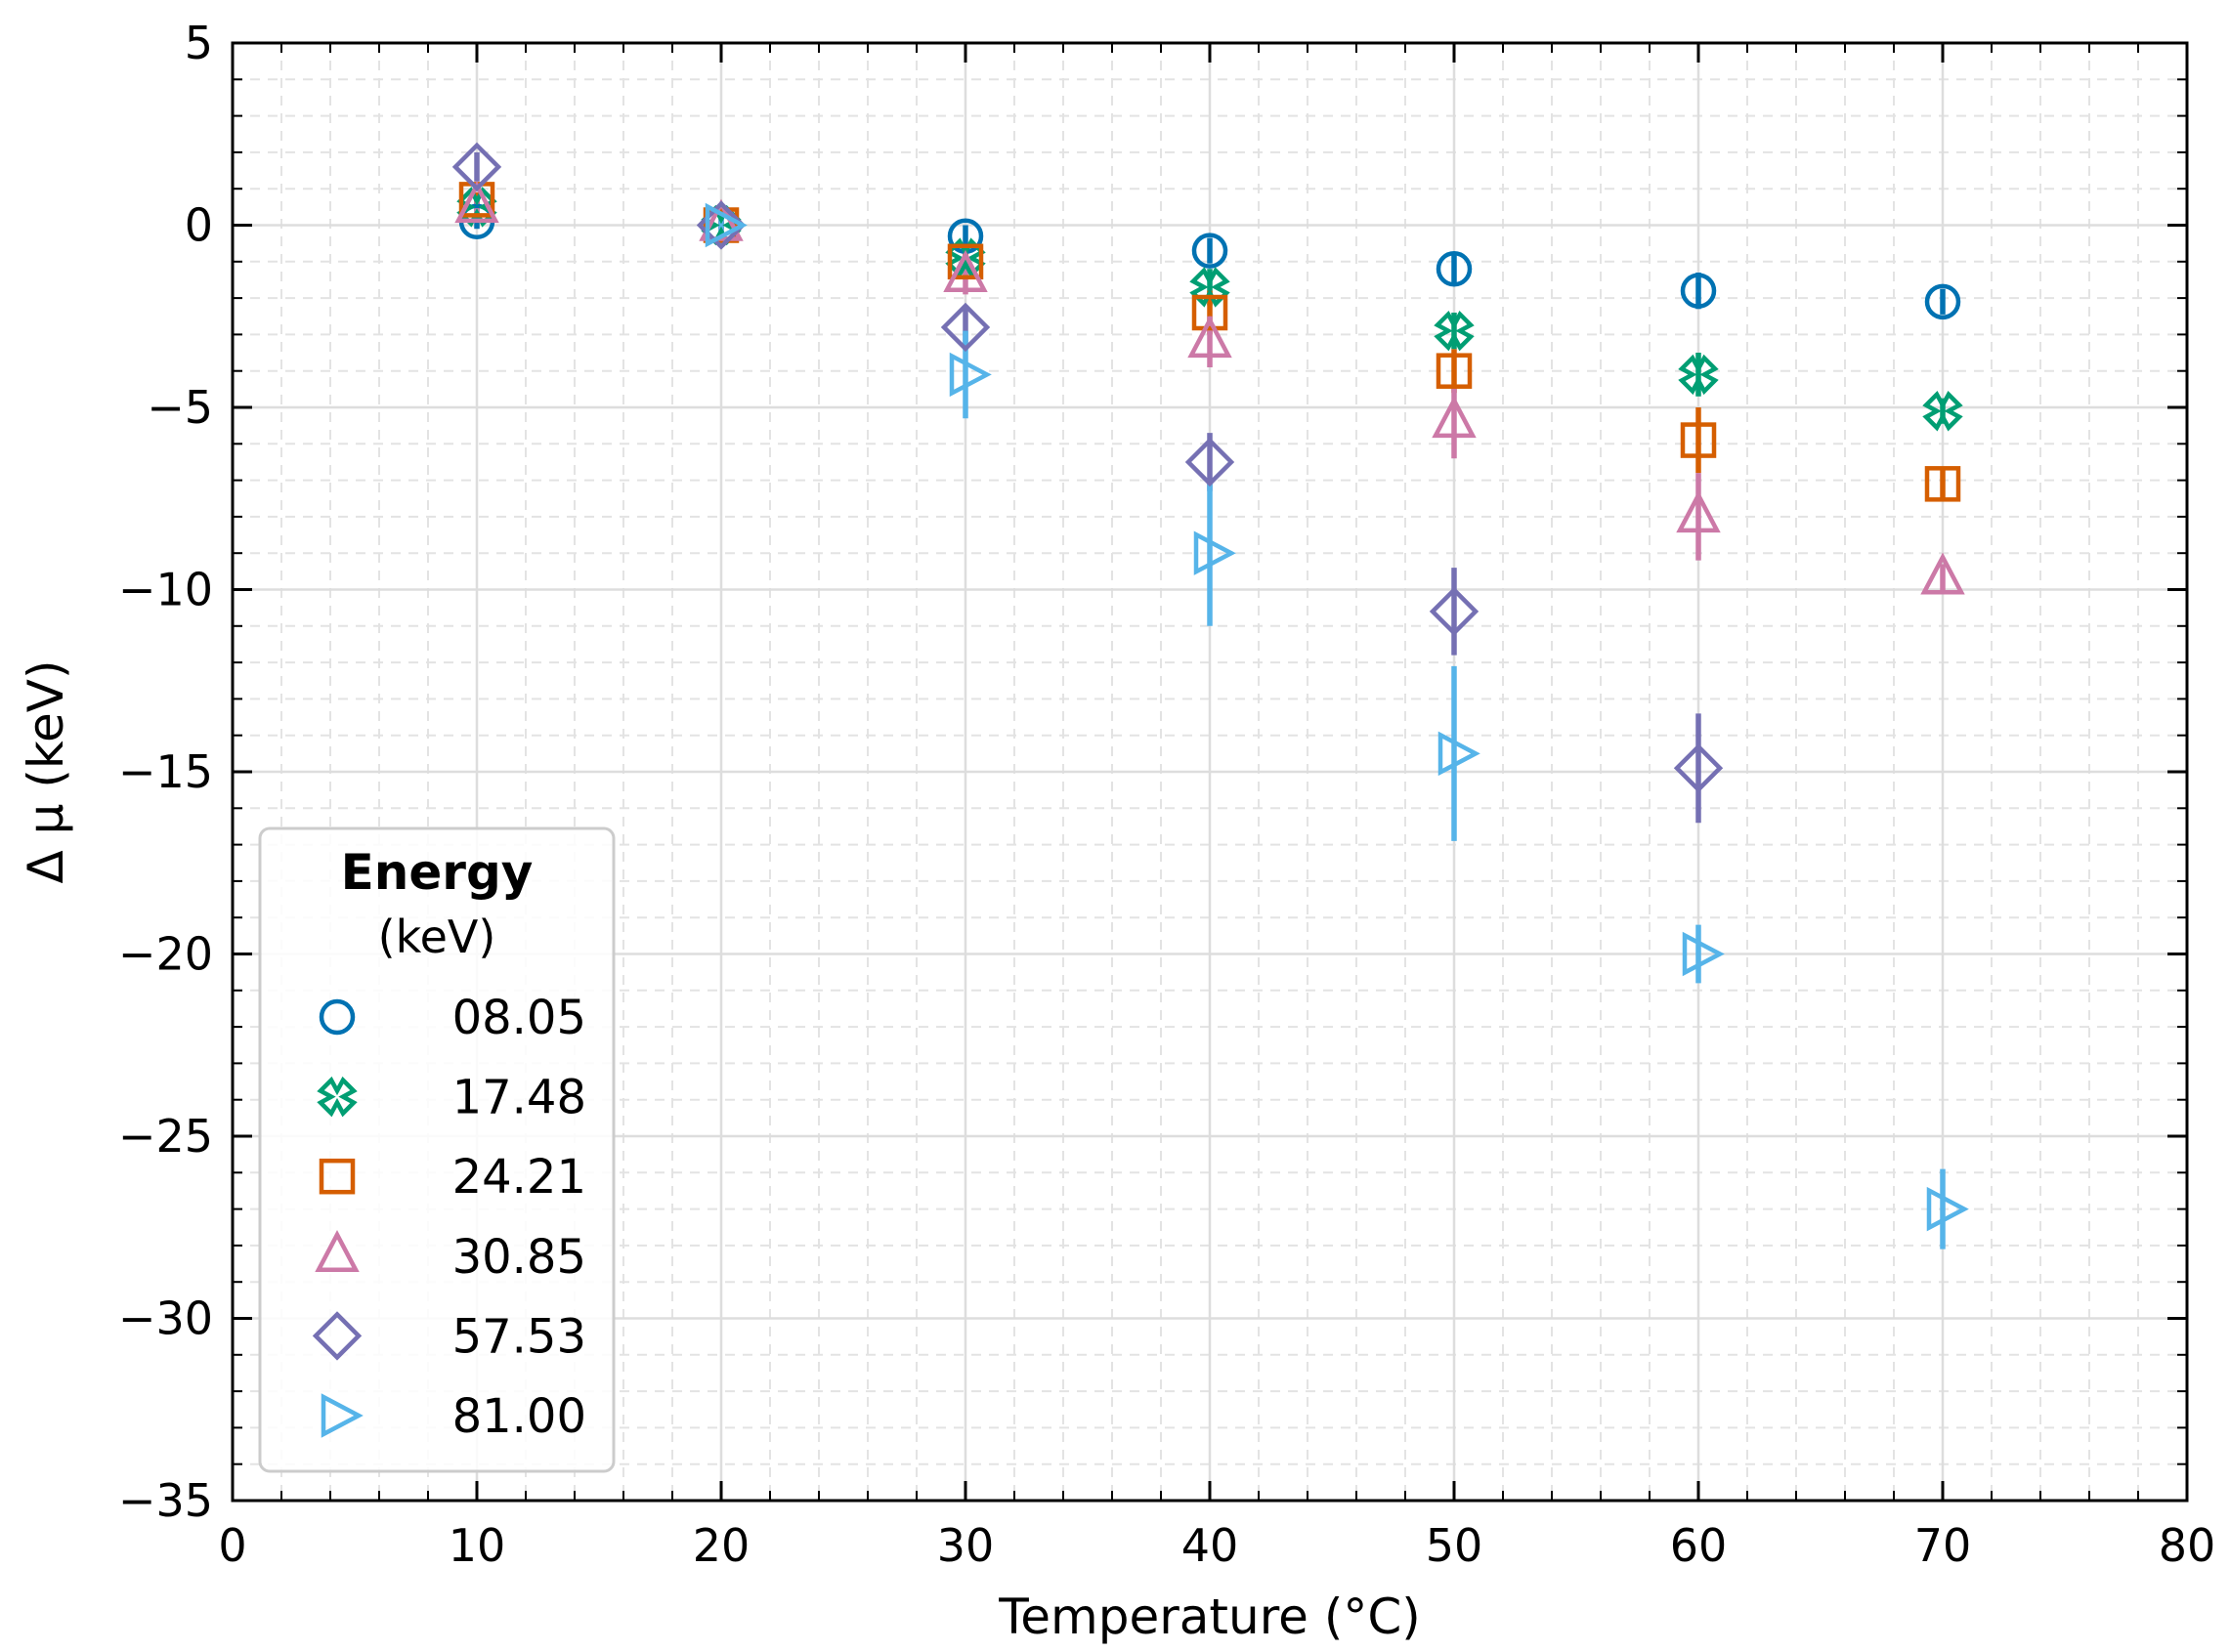  I want to click on legend-marker-08.05, so click(337, 1017).